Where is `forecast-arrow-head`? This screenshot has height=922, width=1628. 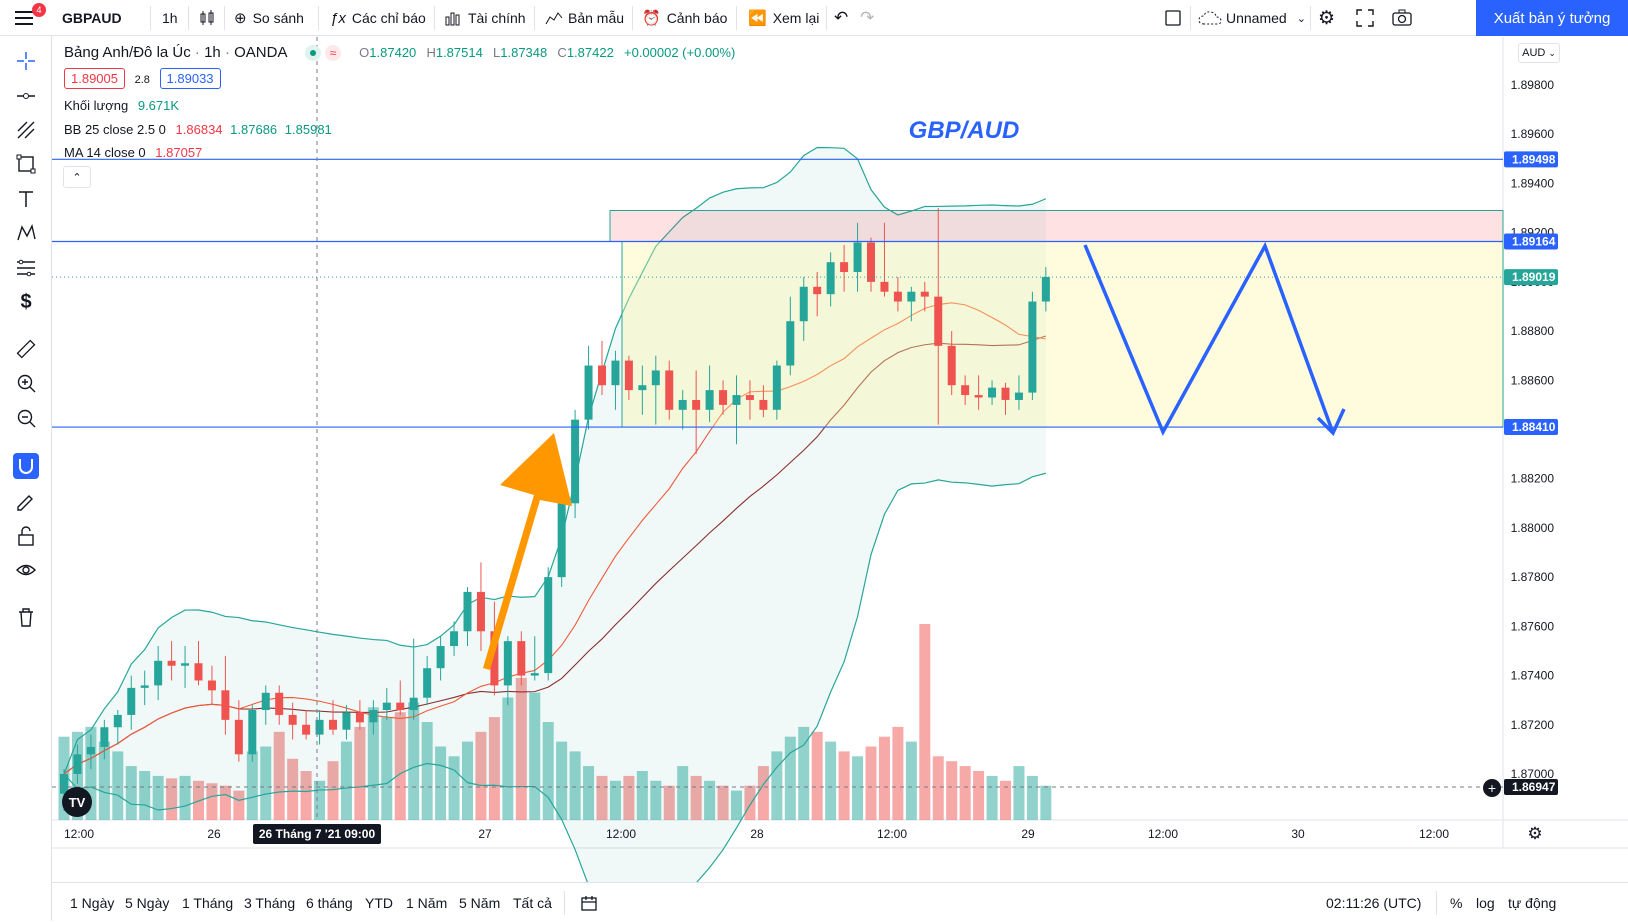 forecast-arrow-head is located at coordinates (1331, 422).